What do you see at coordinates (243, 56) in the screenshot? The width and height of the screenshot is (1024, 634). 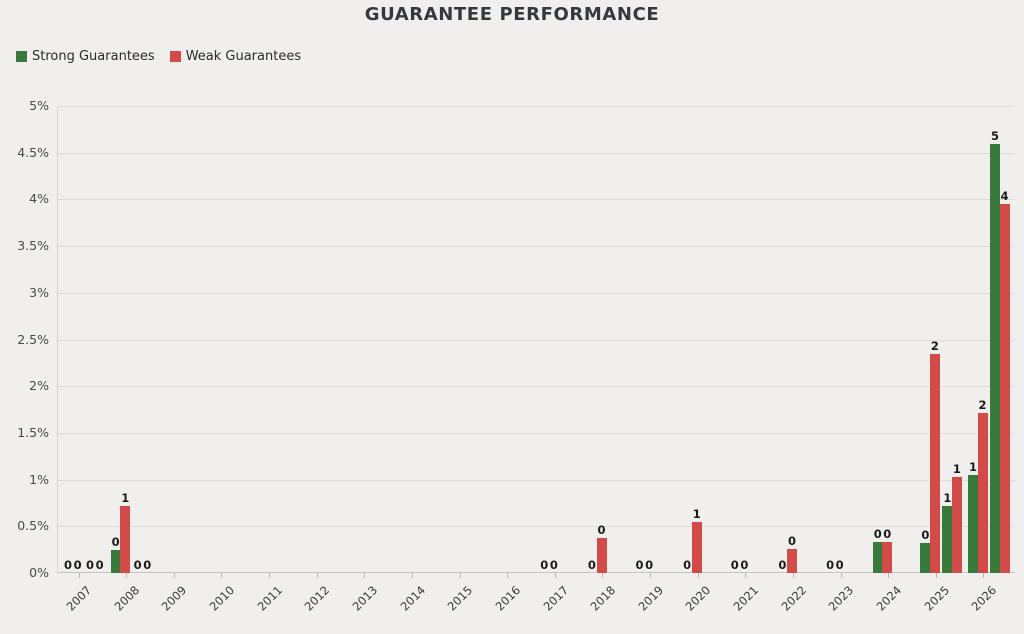 I see `legend-label: Weak Guarantees` at bounding box center [243, 56].